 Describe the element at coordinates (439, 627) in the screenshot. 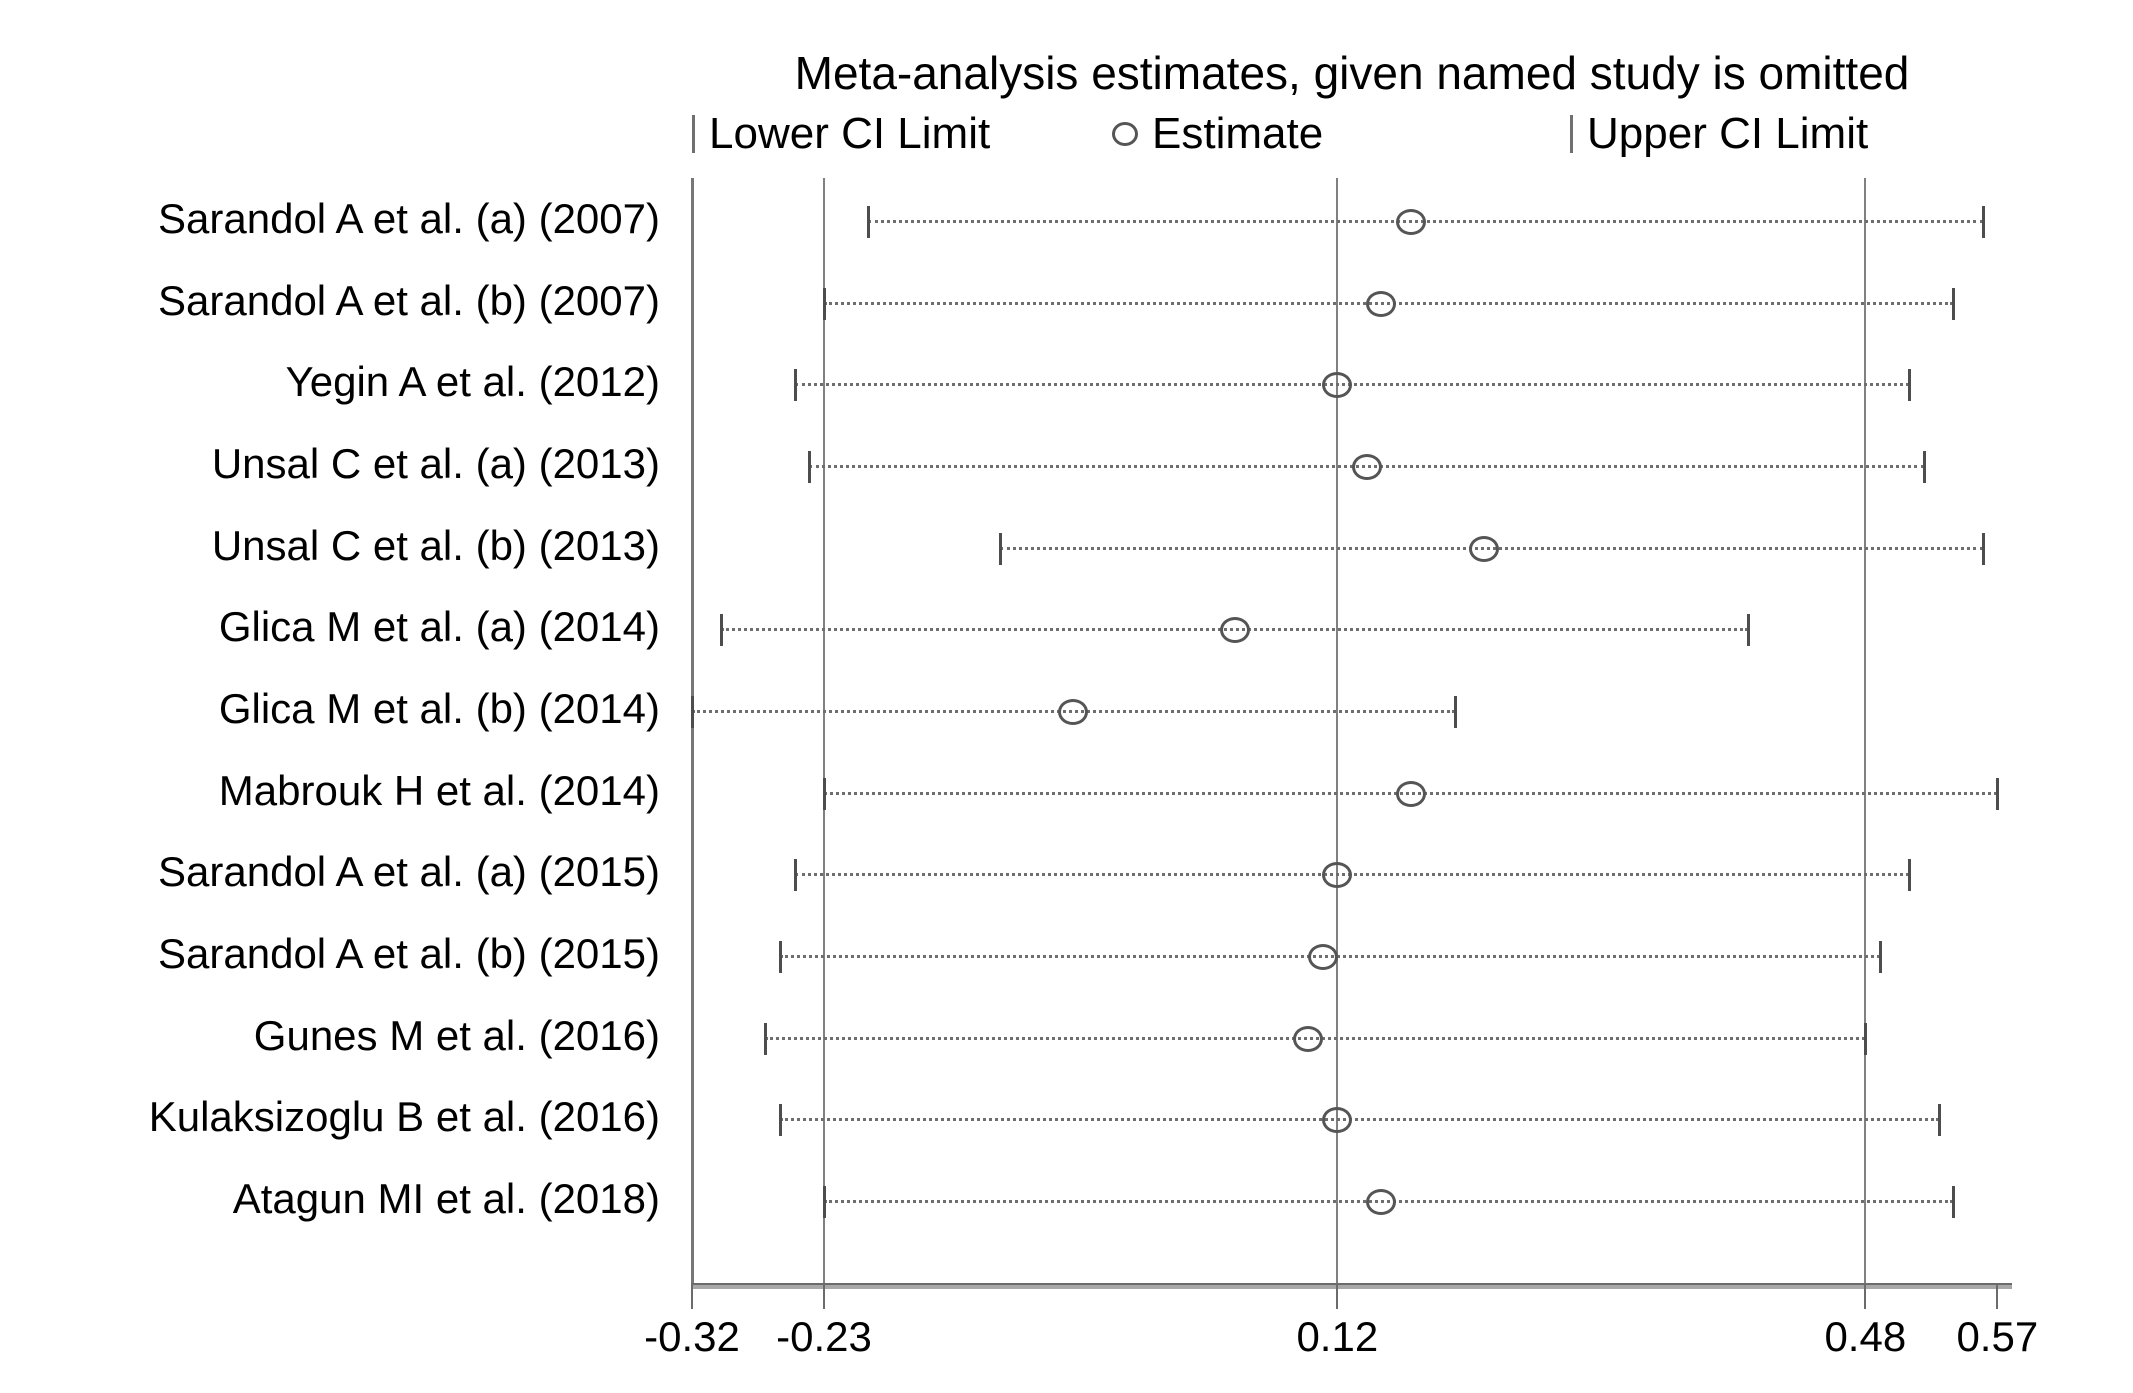

I see `study-label: Glica M et al. (a) (2014)` at that location.